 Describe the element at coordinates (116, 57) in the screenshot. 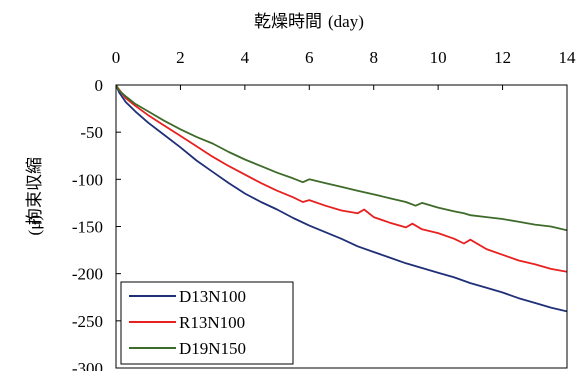

I see `x-tick-label: 0` at that location.